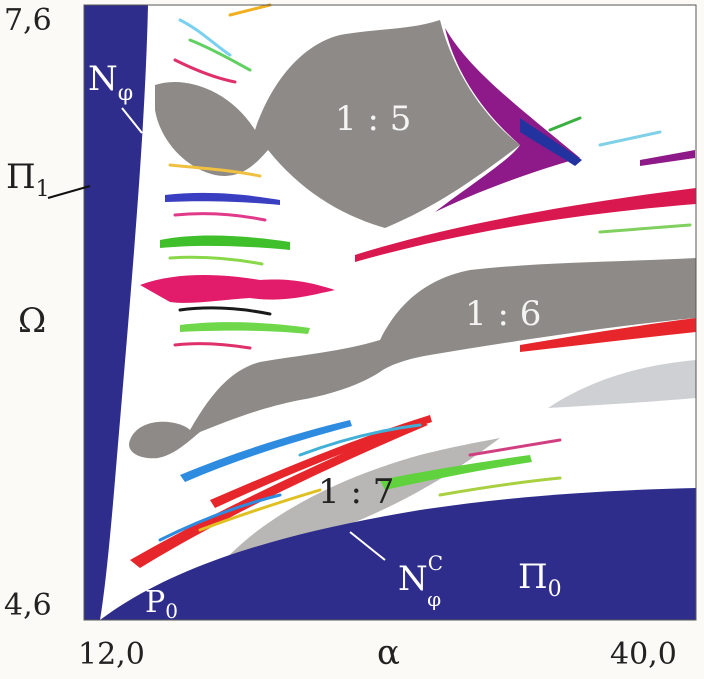 This screenshot has width=704, height=679. I want to click on label-1-7: 1 : 7, so click(356, 492).